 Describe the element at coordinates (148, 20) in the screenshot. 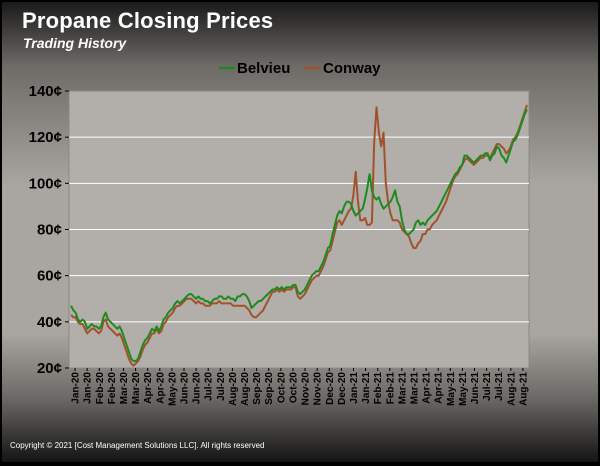

I see `chart-title: Propane Closing Prices` at that location.